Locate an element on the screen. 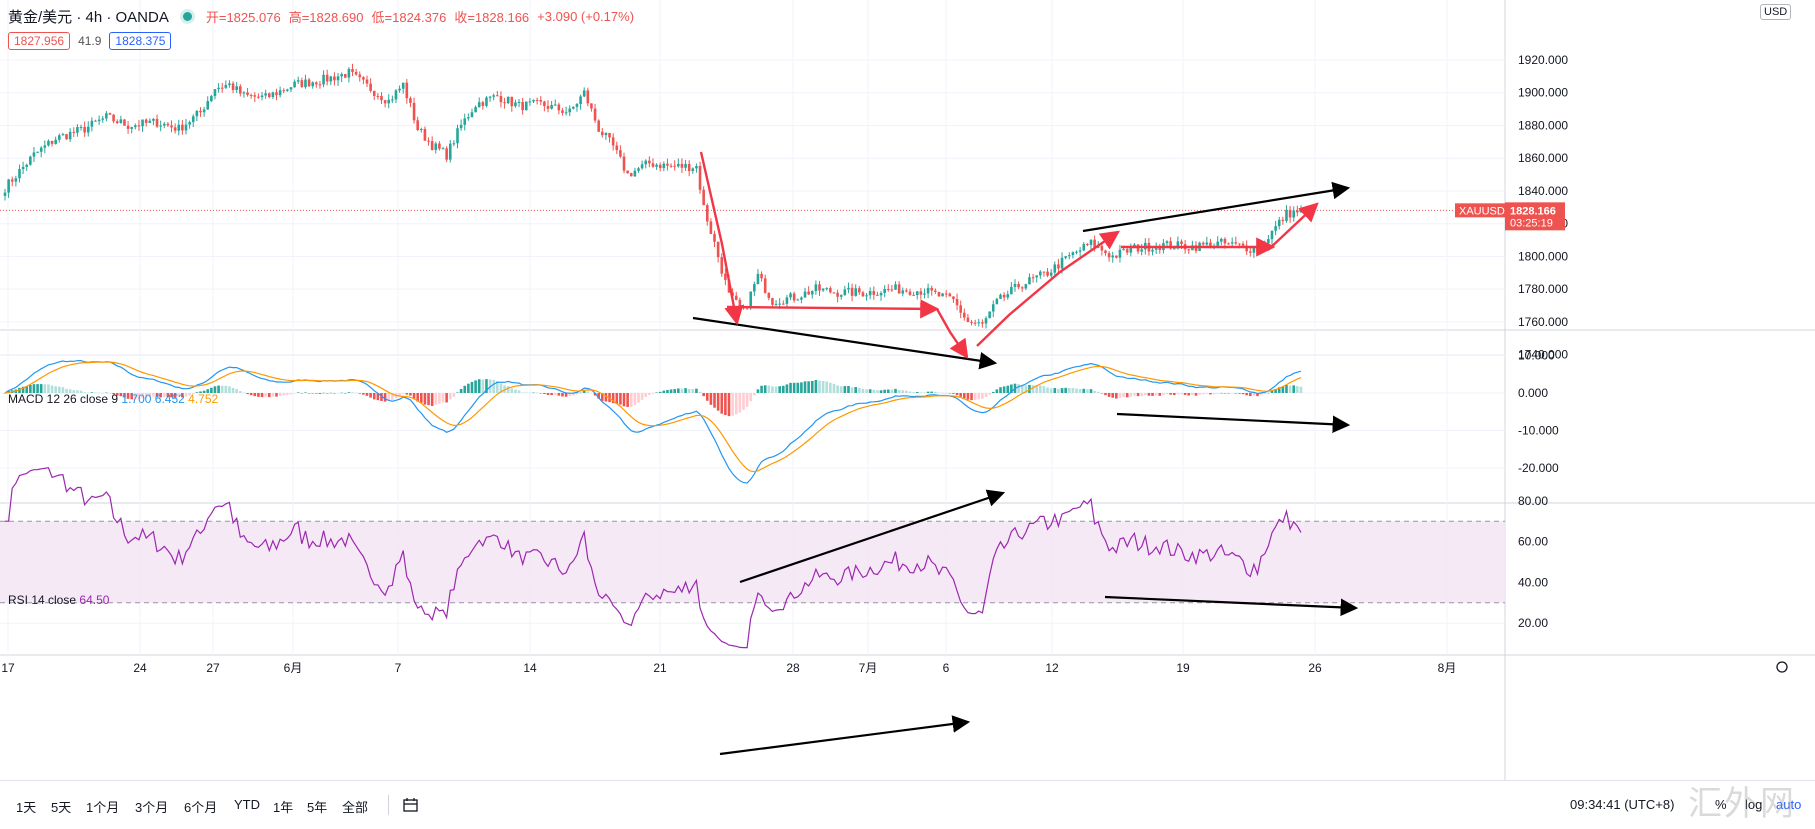 This screenshot has height=829, width=1815. time-axis-label: 8月 is located at coordinates (1447, 668).